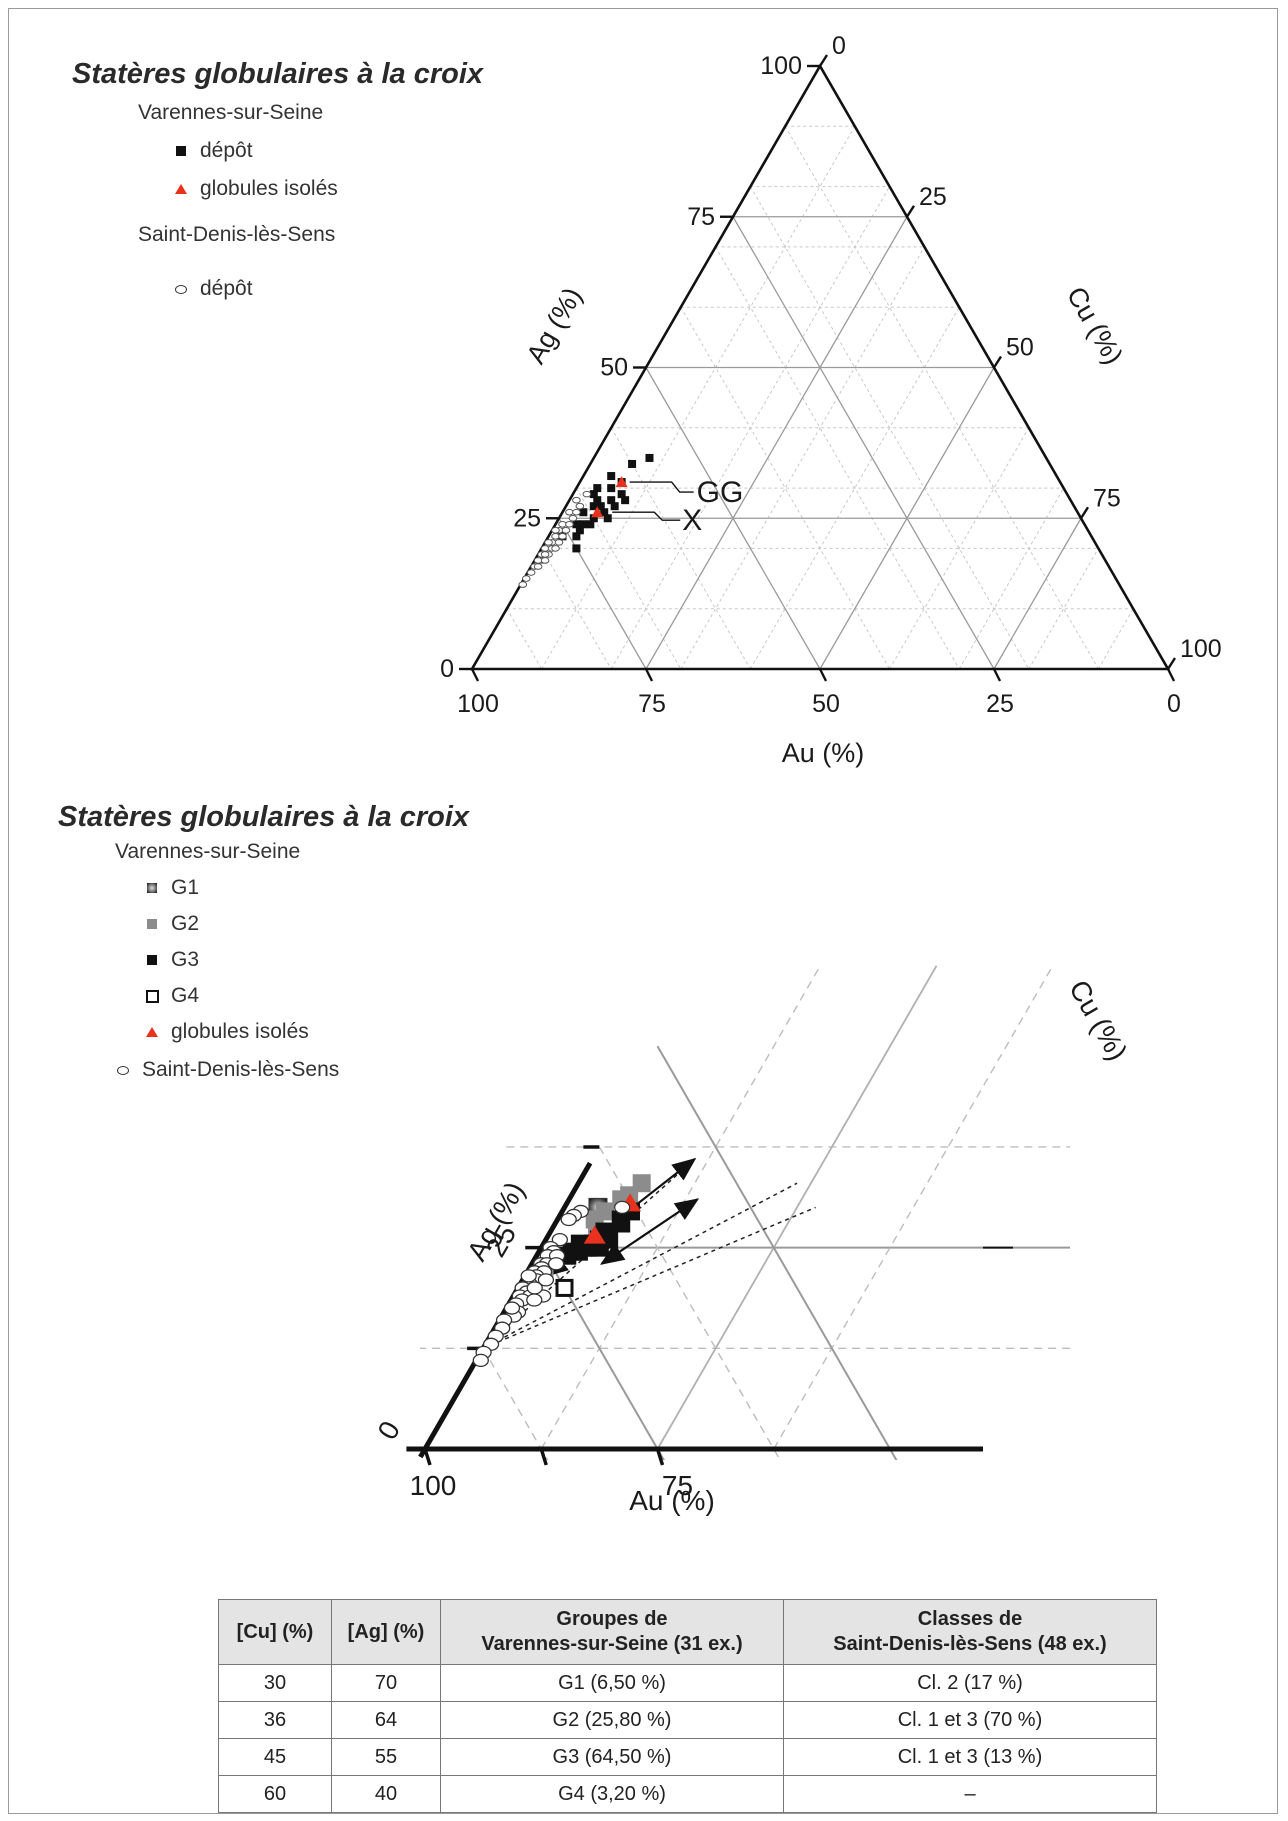 This screenshot has width=1288, height=1821. I want to click on triangle-marker-icon, so click(152, 1032).